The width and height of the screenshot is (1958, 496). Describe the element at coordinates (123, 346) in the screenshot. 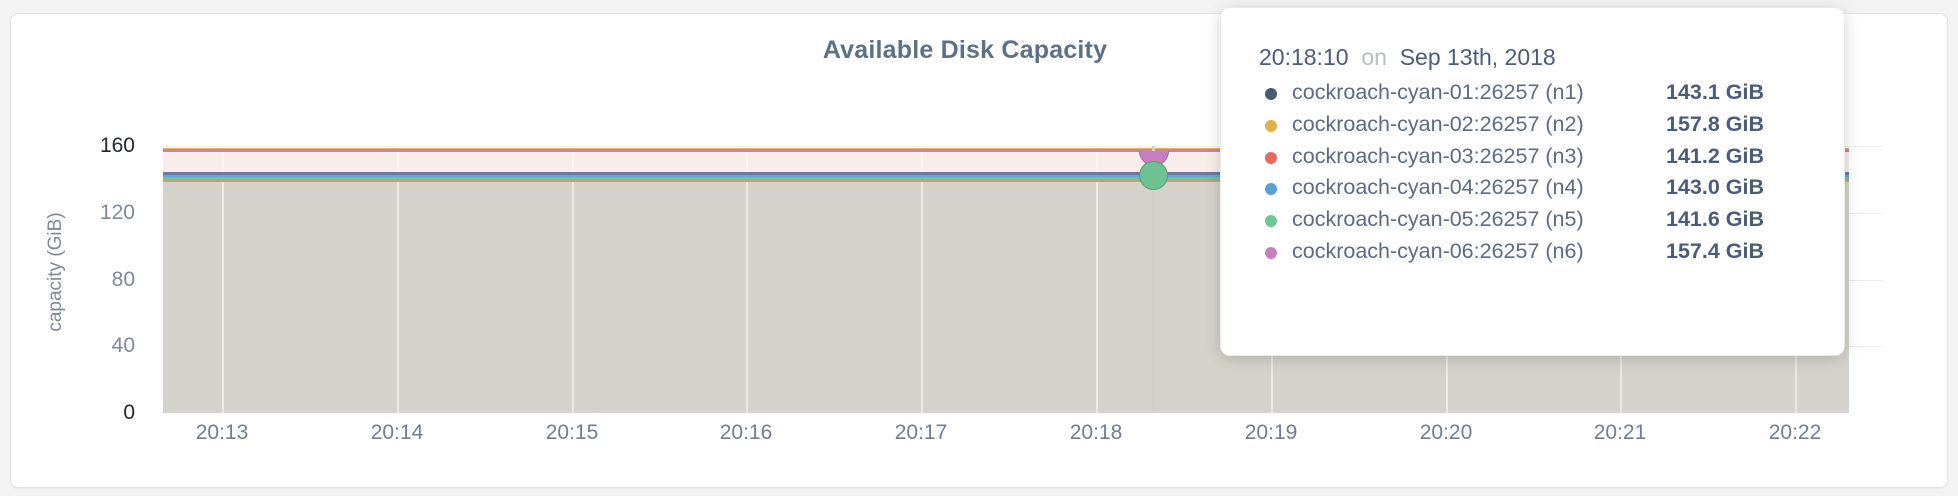

I see `y-tick-label-40: 40` at that location.